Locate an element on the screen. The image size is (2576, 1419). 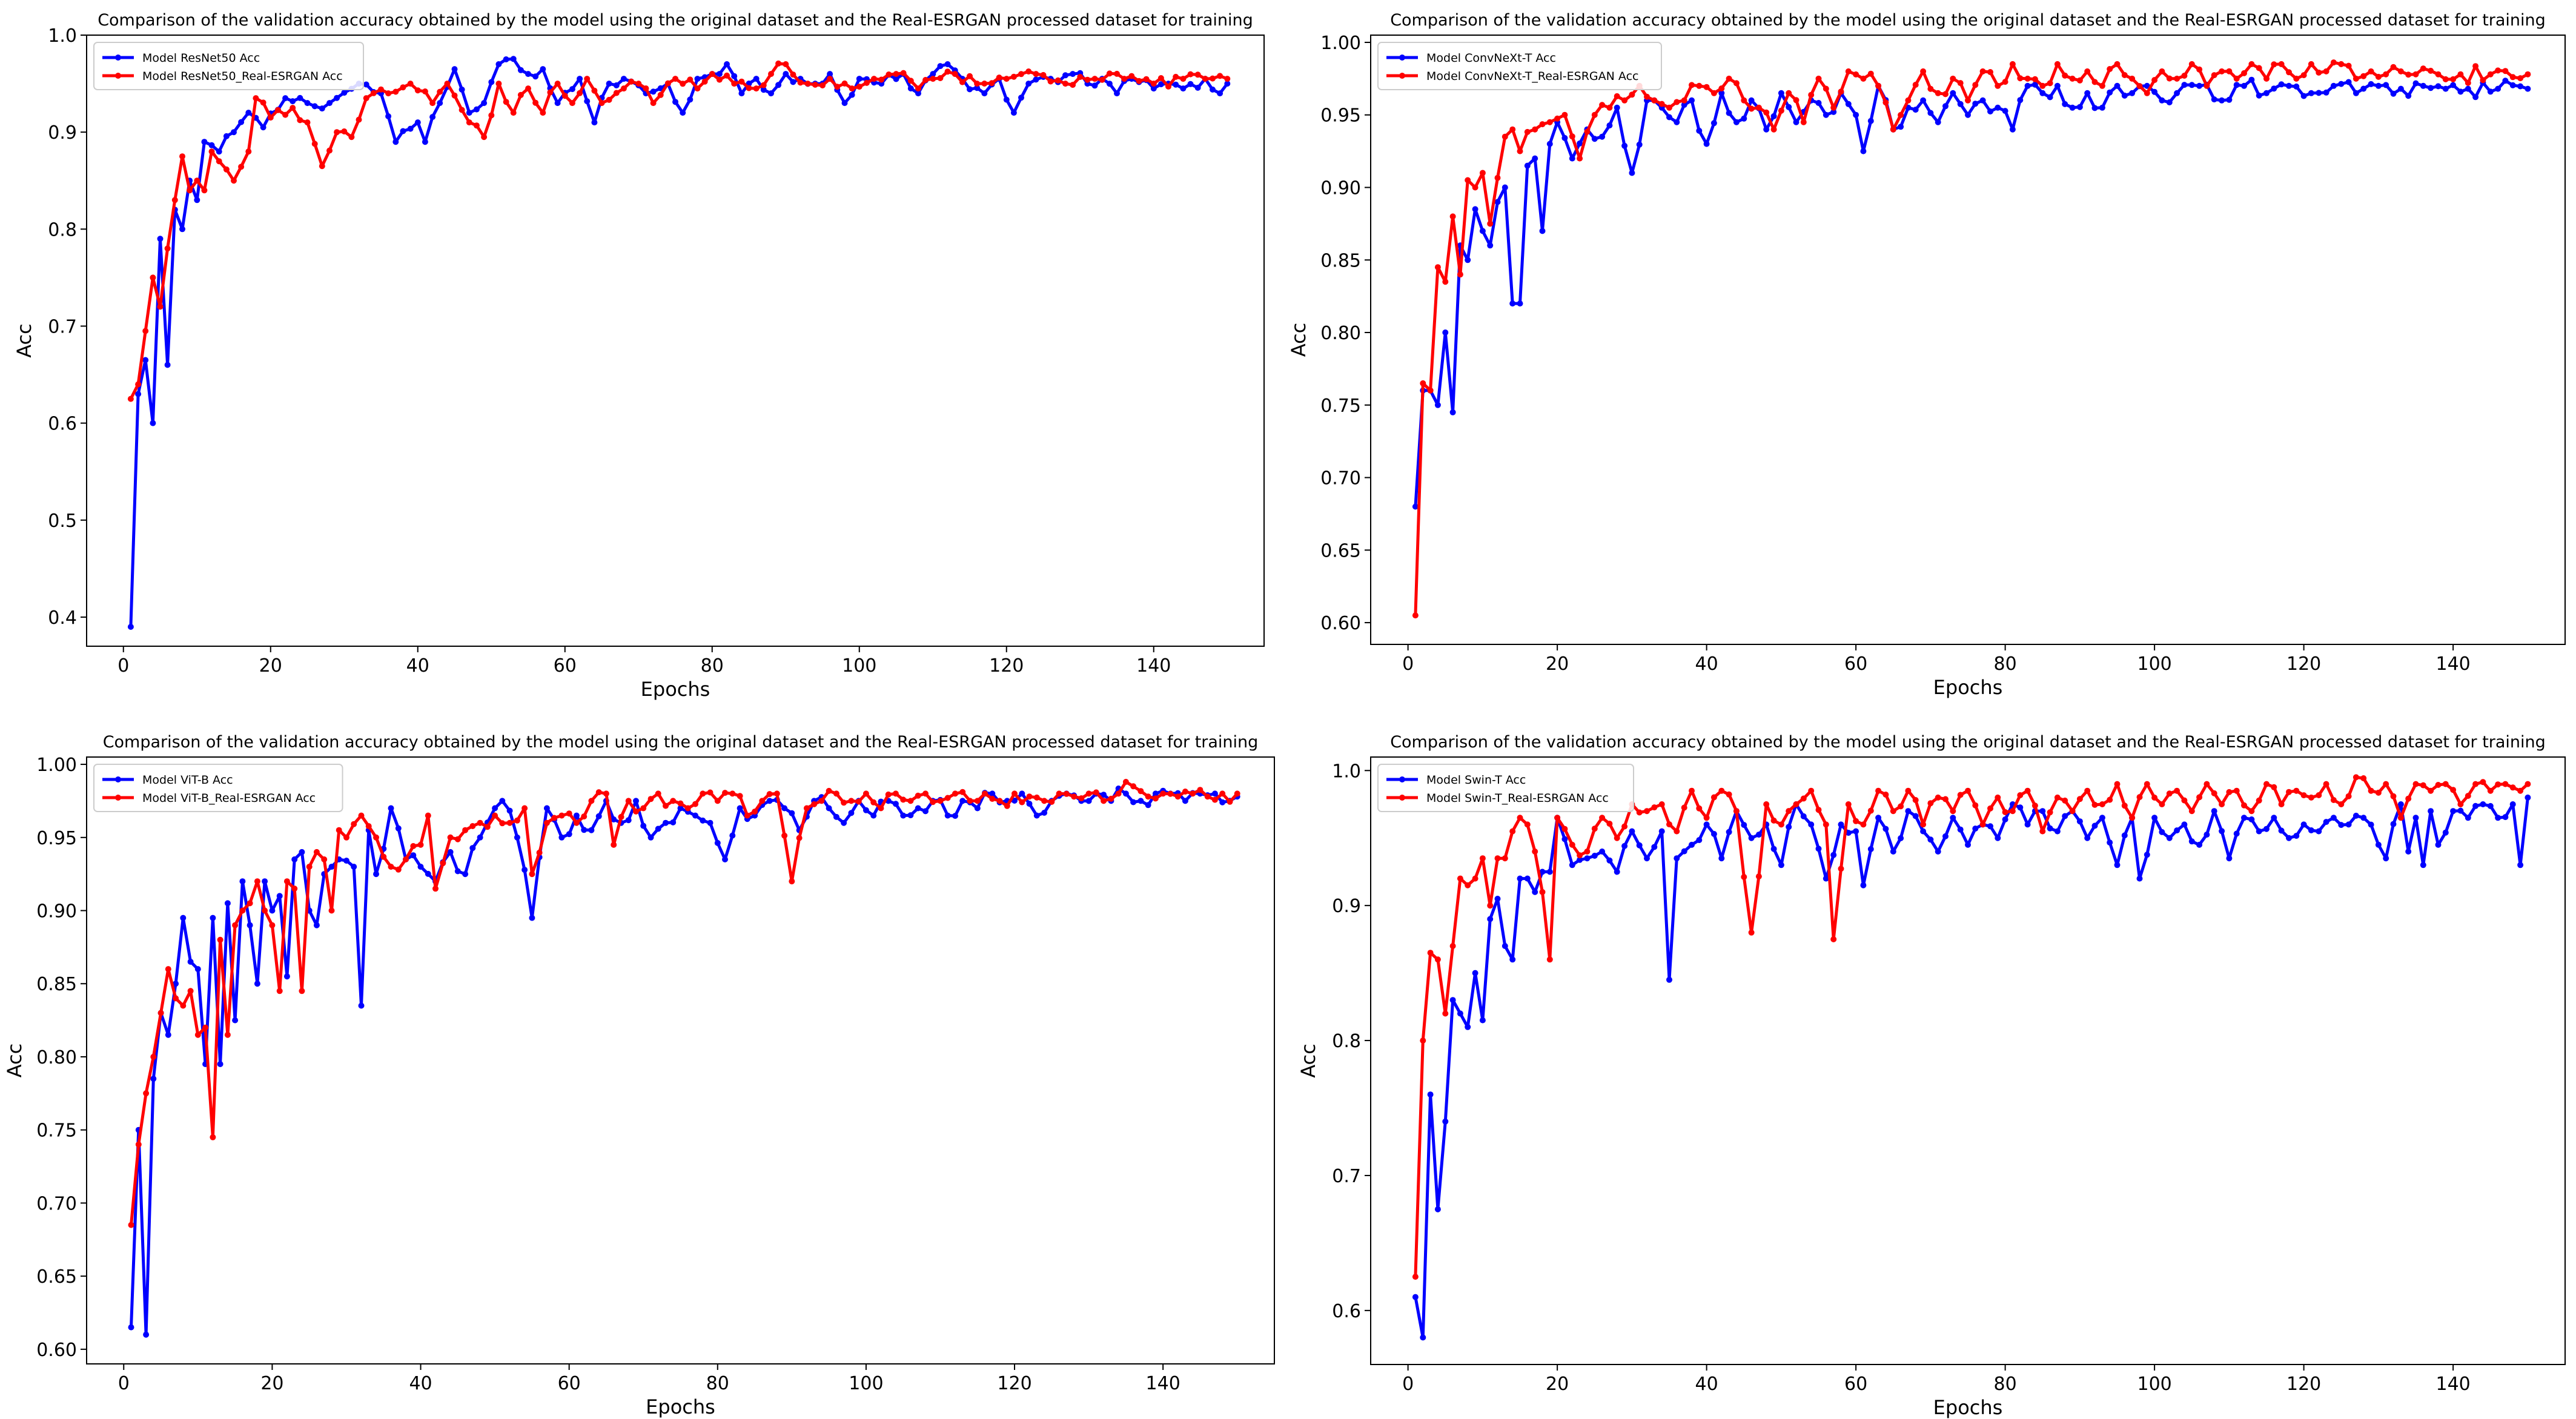
y-tick-label: 0.75 is located at coordinates (1340, 406).